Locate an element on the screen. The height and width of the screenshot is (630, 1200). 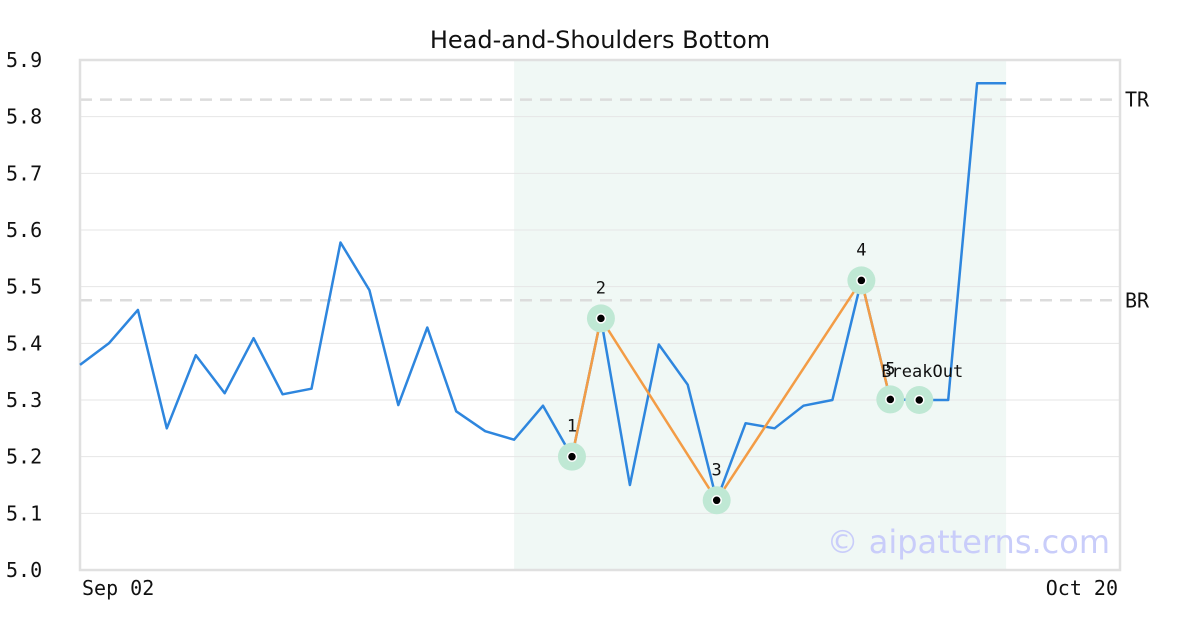
pattern-lines is located at coordinates (731, 390).